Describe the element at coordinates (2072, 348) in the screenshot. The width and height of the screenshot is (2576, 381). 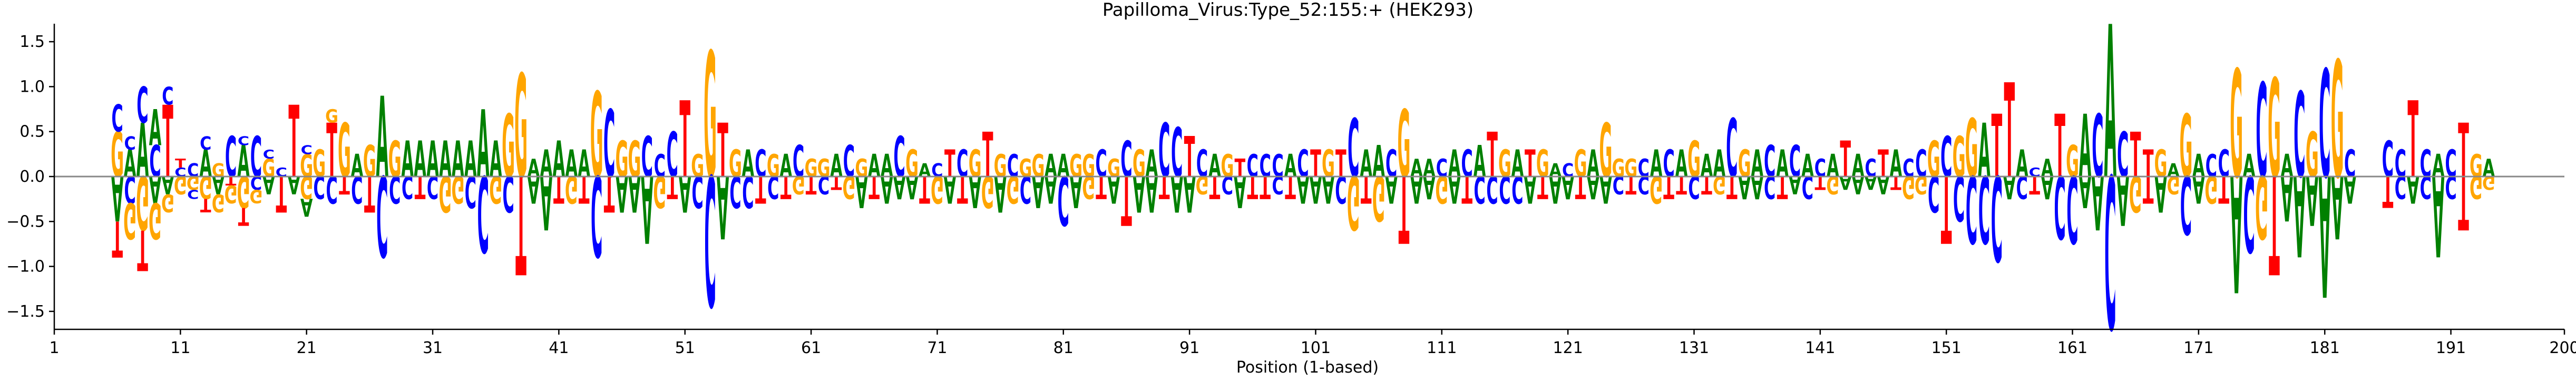
I see `x-tick-label: 161` at that location.